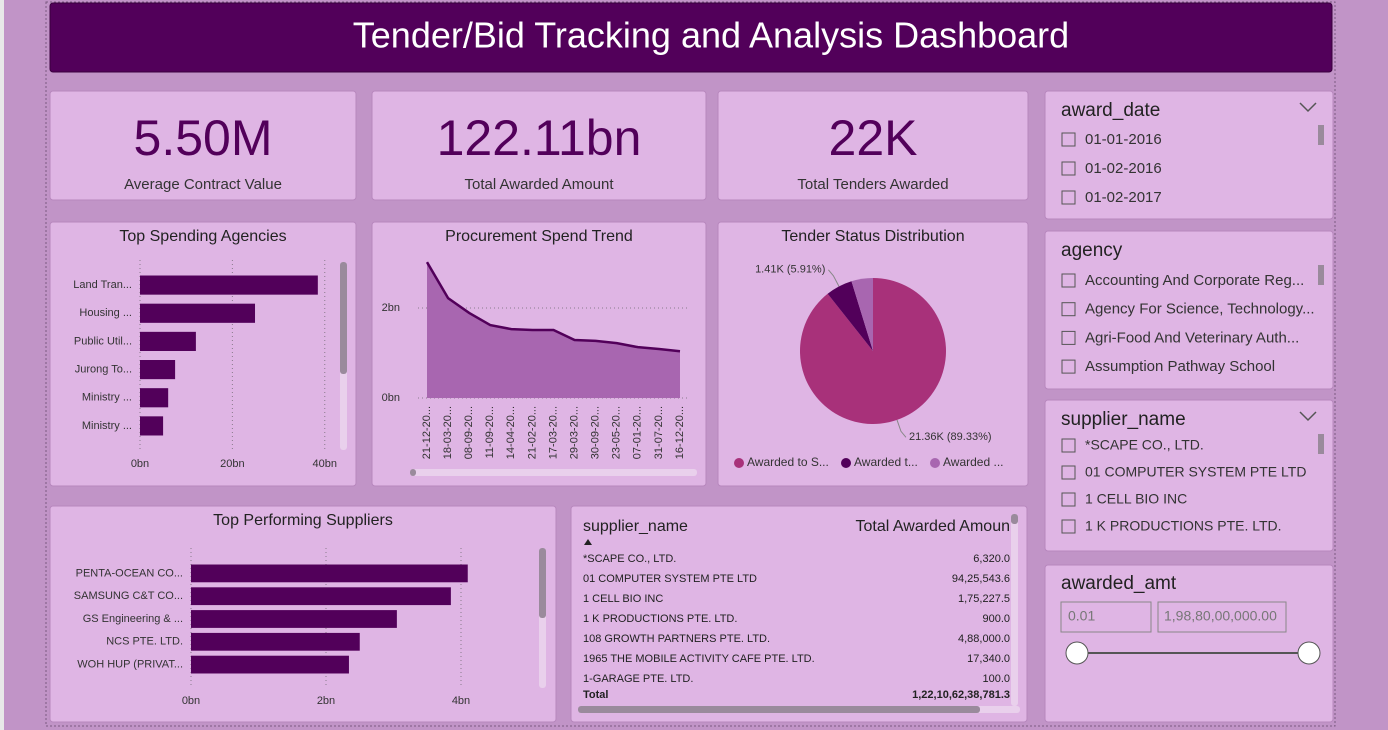 The image size is (1388, 730). What do you see at coordinates (1136, 499) in the screenshot?
I see `slicer-item: 1 CELL BIO INC` at bounding box center [1136, 499].